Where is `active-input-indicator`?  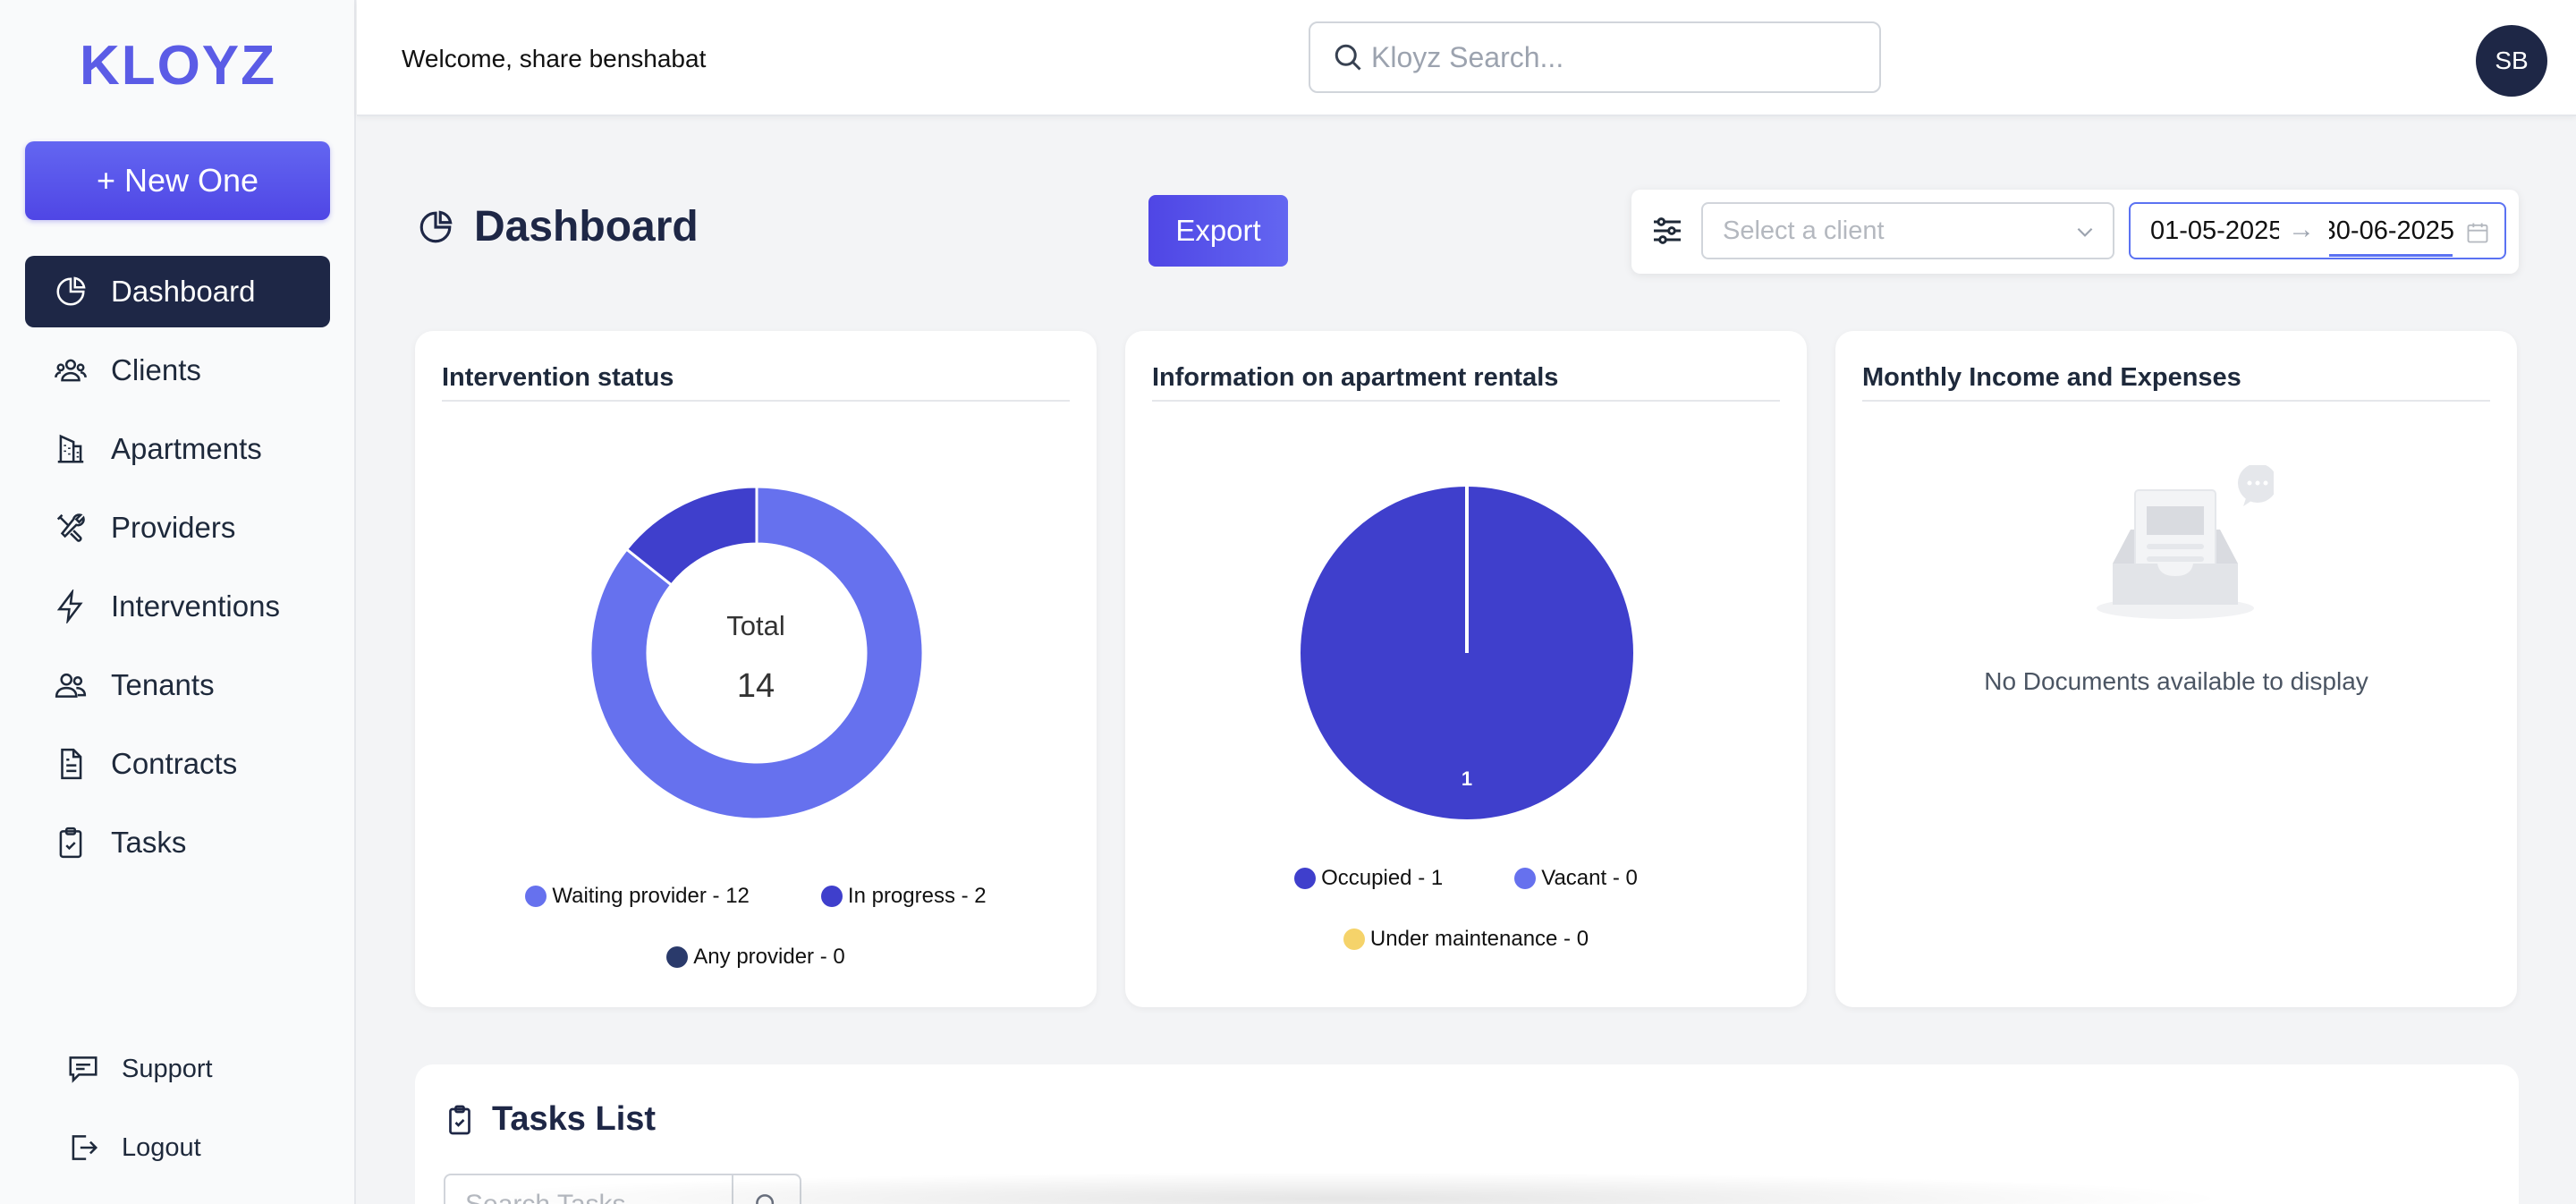 active-input-indicator is located at coordinates (2391, 256).